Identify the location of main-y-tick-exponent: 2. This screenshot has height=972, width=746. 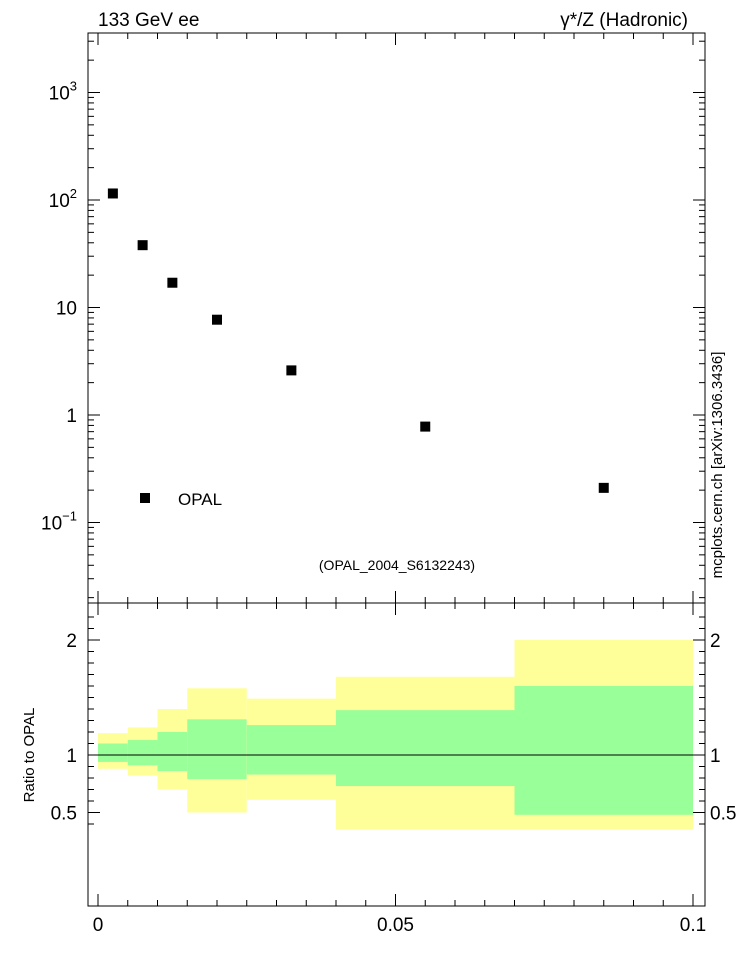
(73, 193).